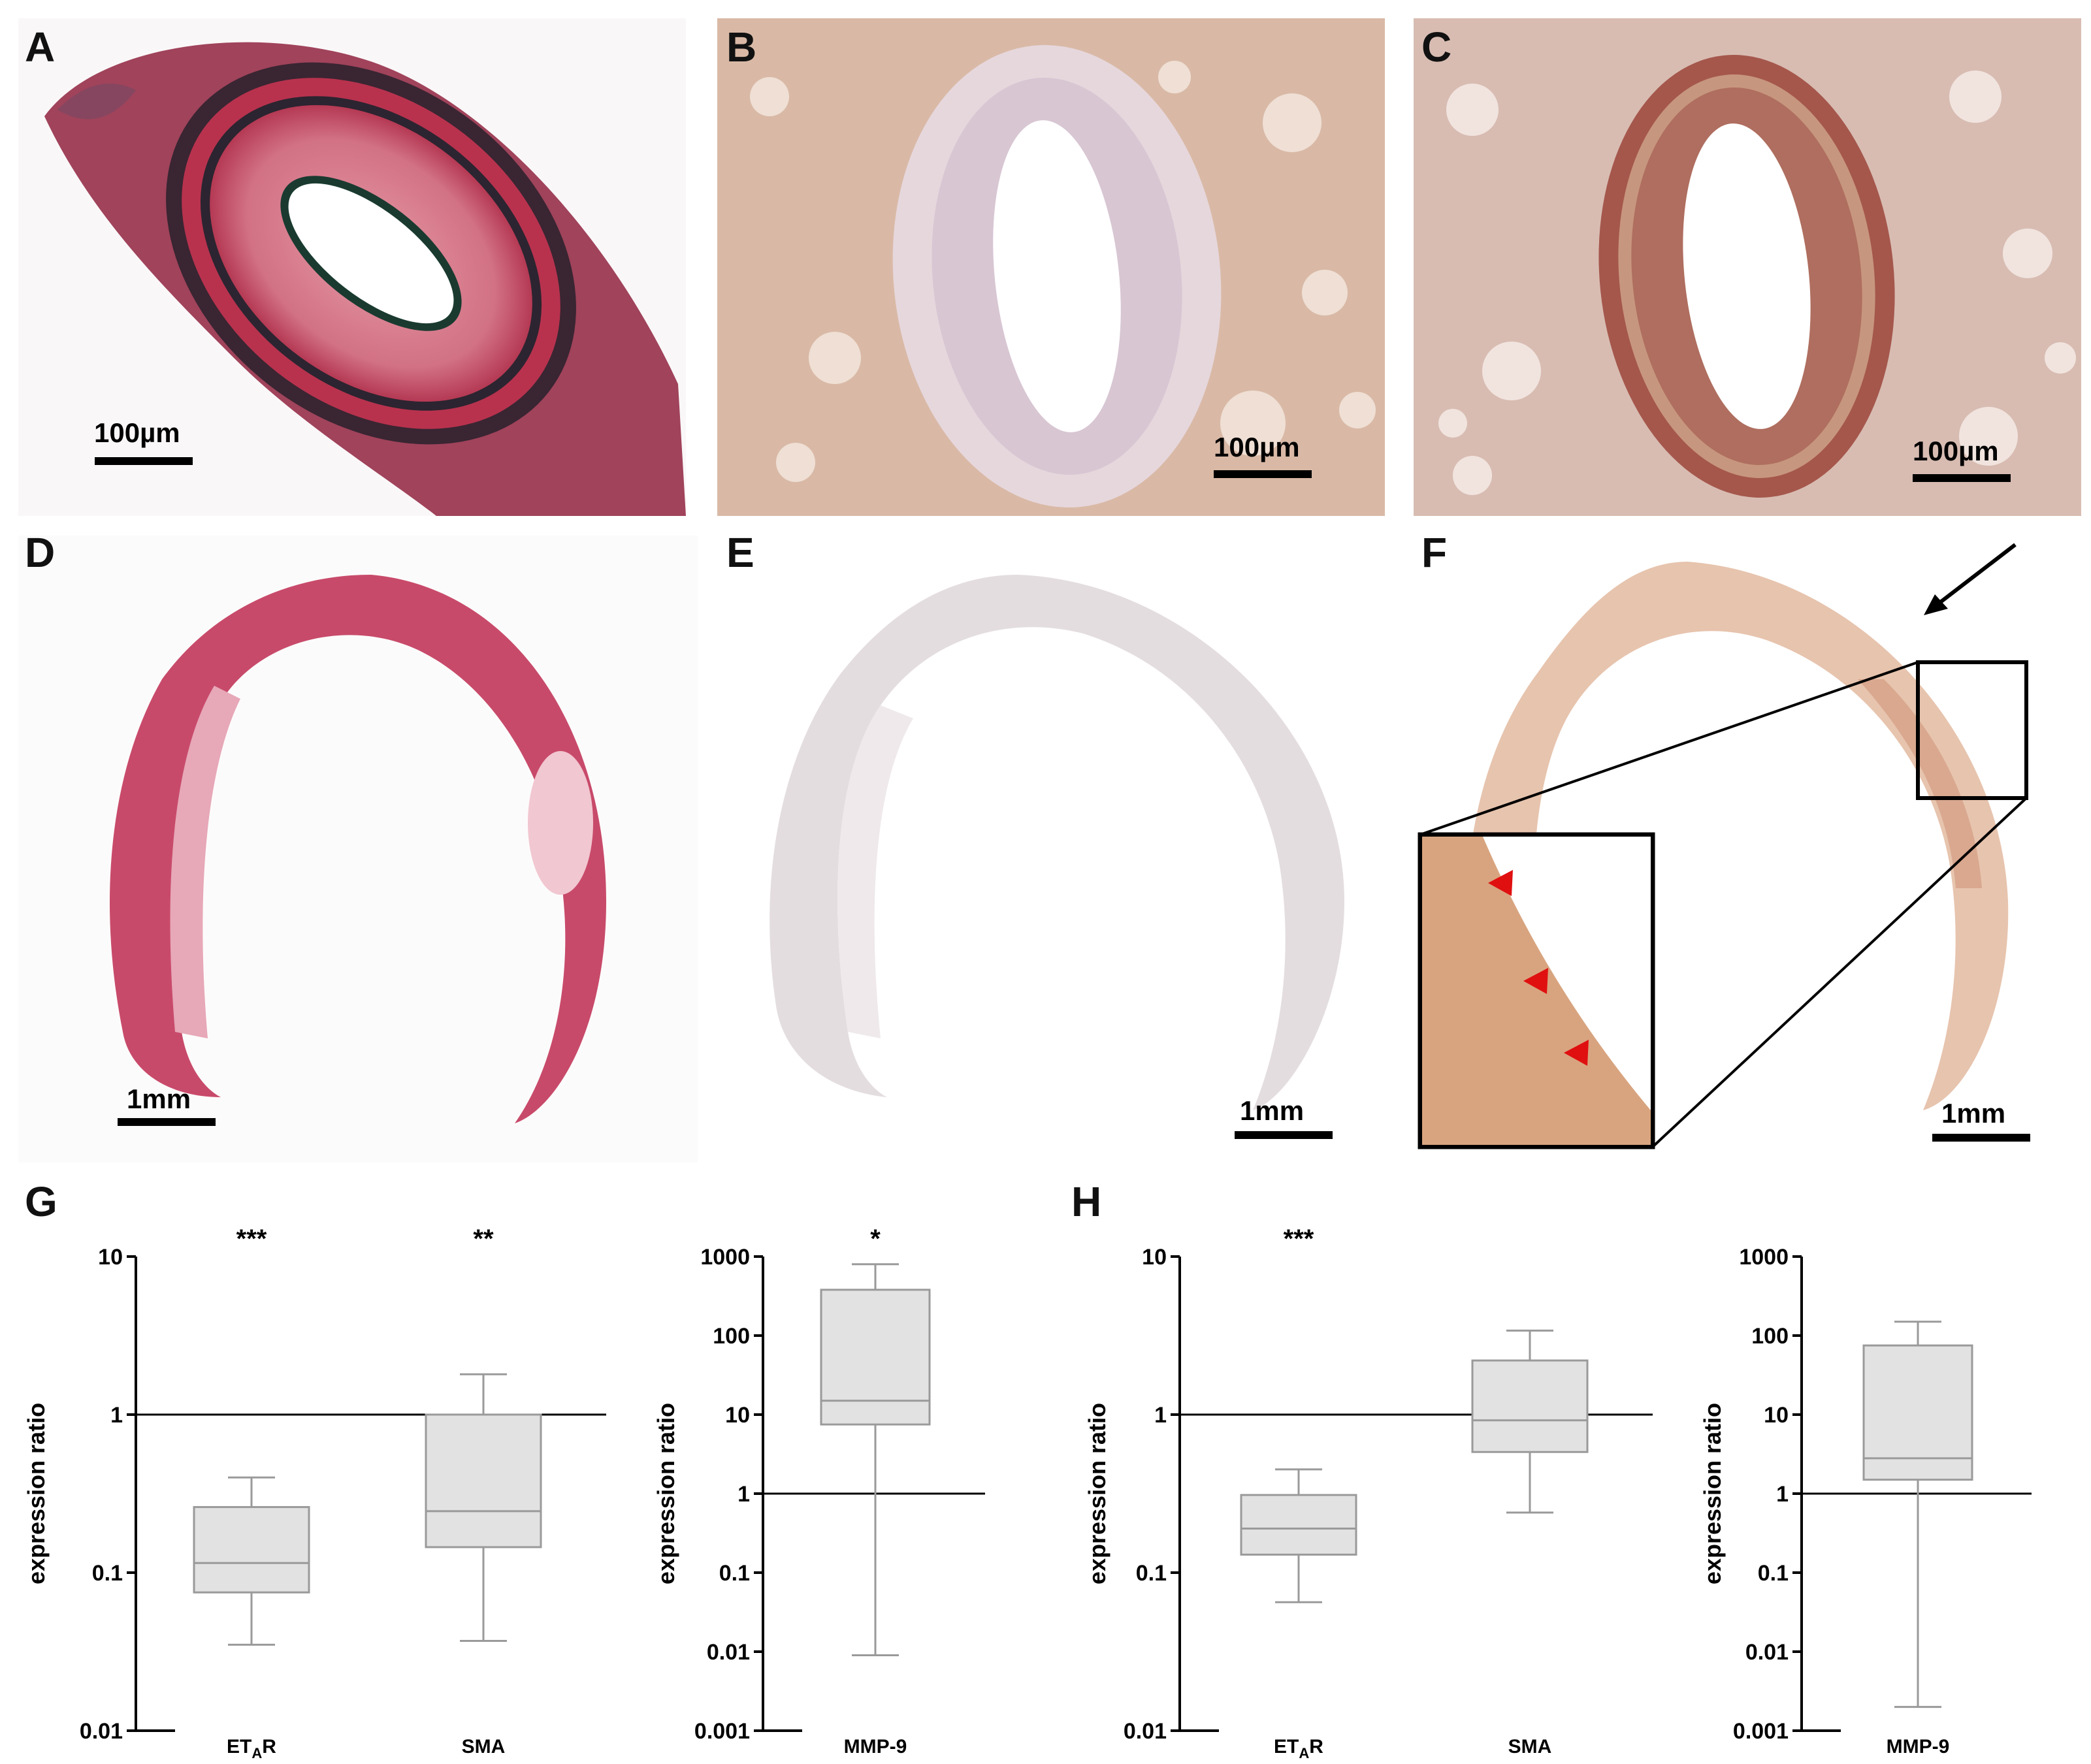 The width and height of the screenshot is (2091, 1764). What do you see at coordinates (1436, 47) in the screenshot?
I see `panel-letter: C` at bounding box center [1436, 47].